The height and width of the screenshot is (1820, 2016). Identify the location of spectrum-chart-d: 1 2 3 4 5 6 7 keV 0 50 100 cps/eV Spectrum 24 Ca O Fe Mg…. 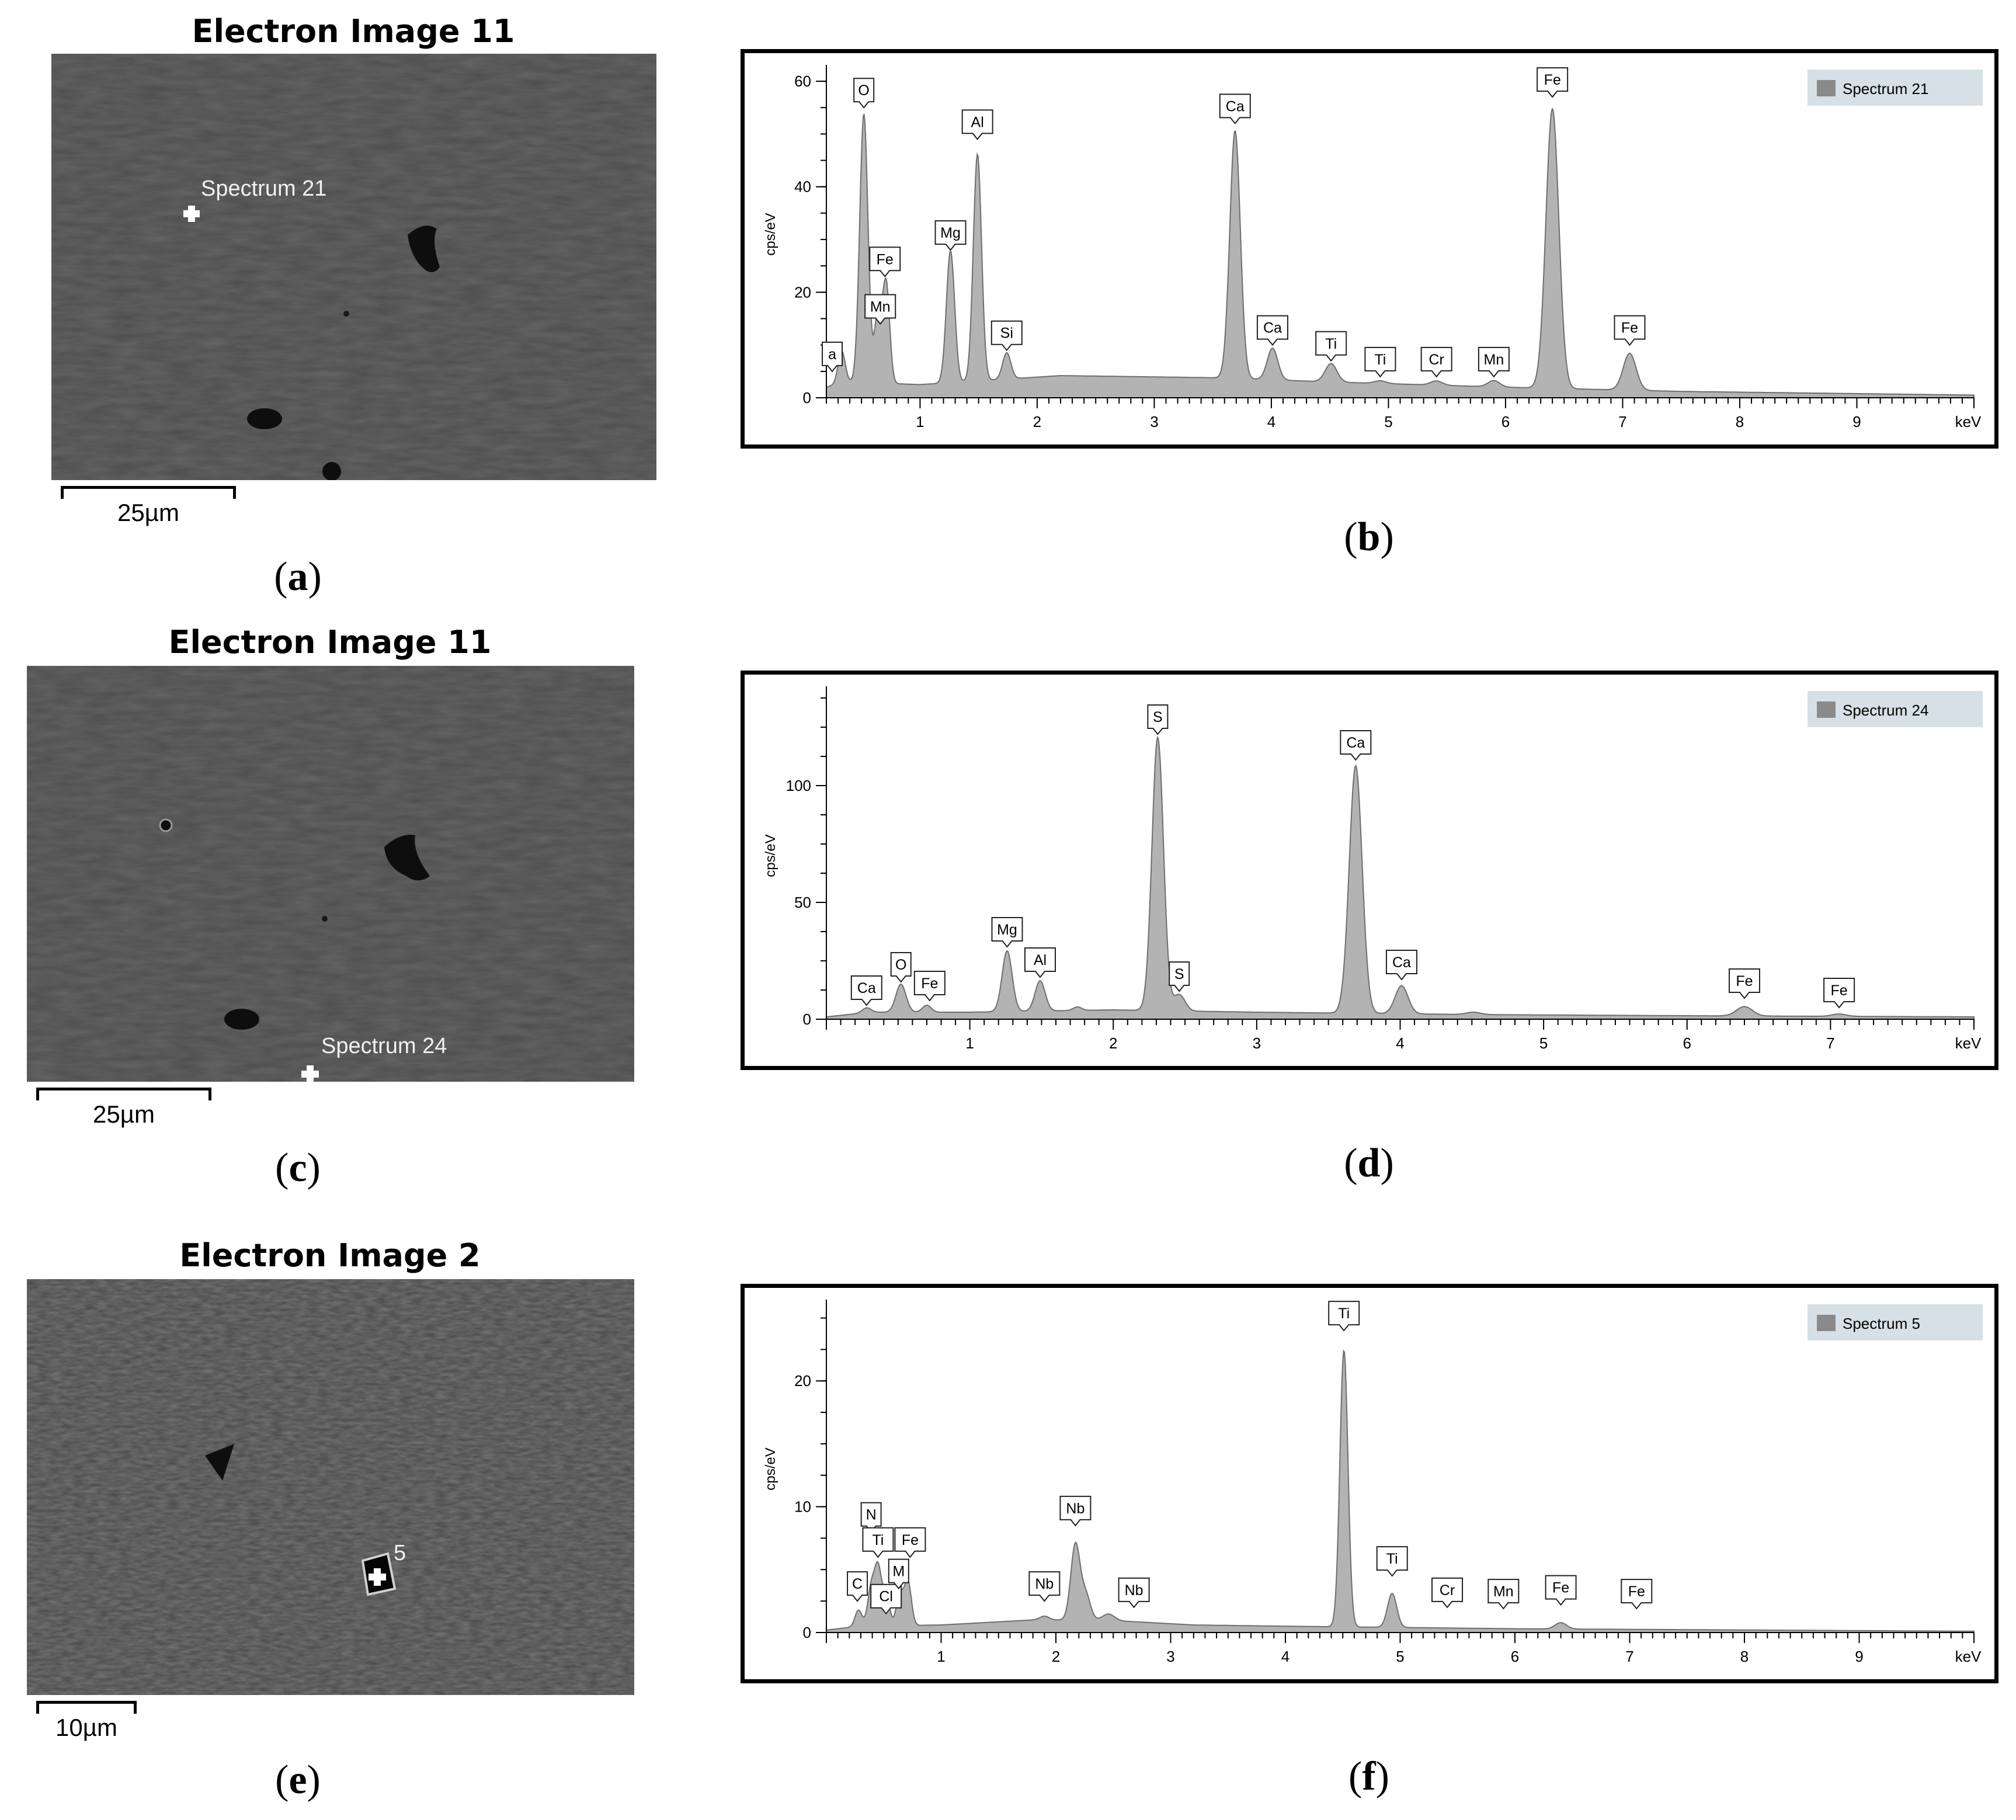
(1369, 870).